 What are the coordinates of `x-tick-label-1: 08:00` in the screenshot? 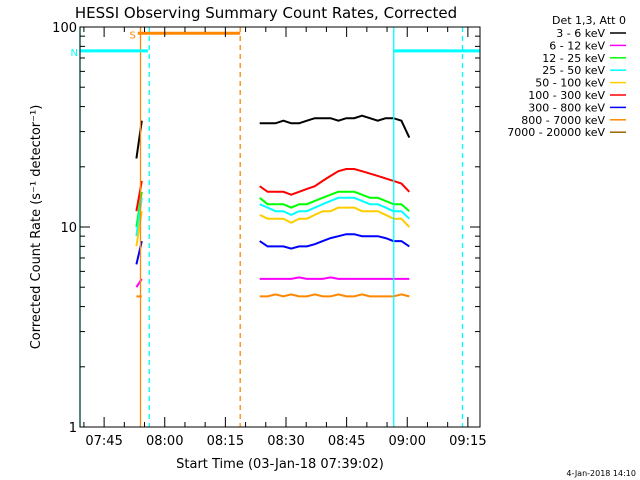 It's located at (164, 441).